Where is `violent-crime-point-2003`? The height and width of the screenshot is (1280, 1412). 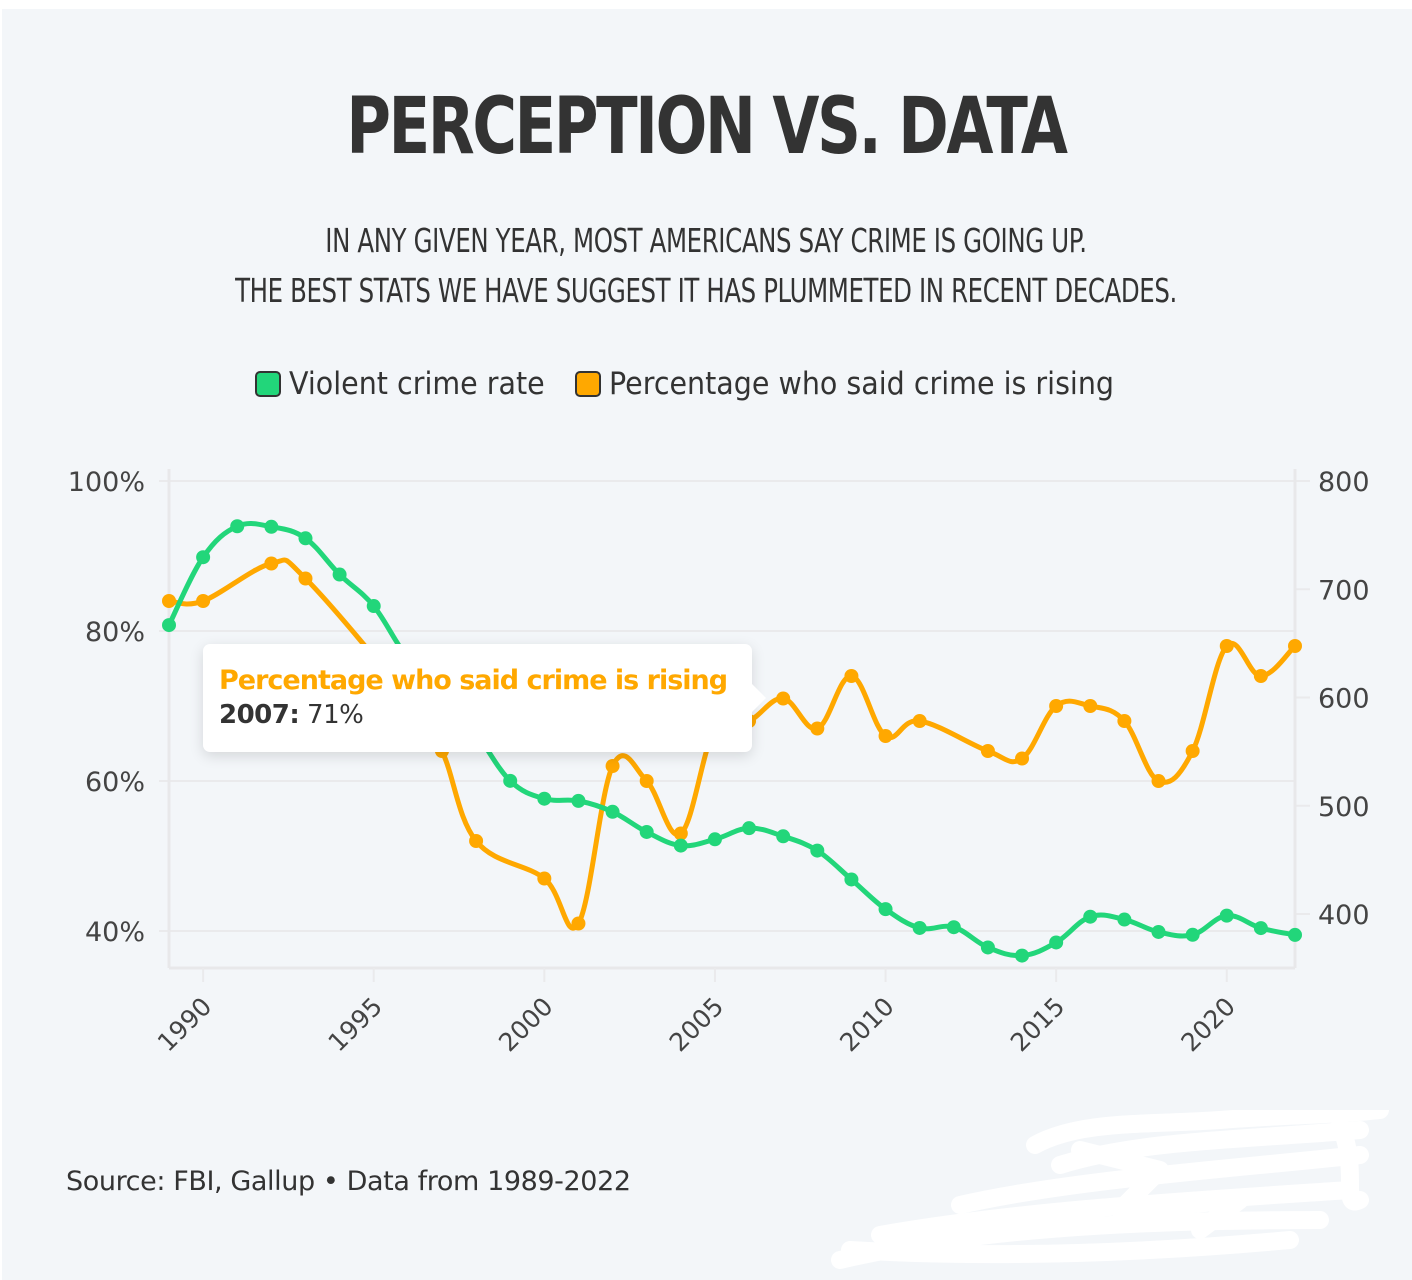 violent-crime-point-2003 is located at coordinates (646, 831).